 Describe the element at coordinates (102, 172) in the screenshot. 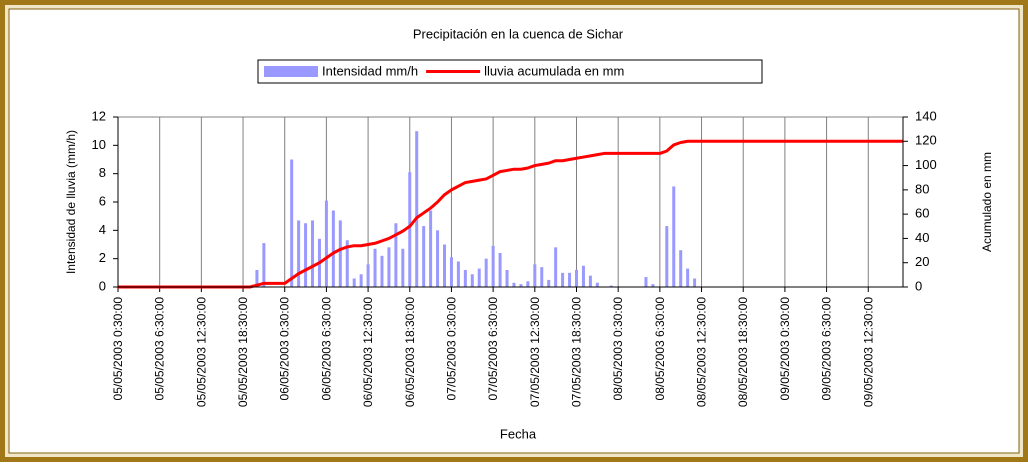

I see `y-tick-label: 8` at that location.